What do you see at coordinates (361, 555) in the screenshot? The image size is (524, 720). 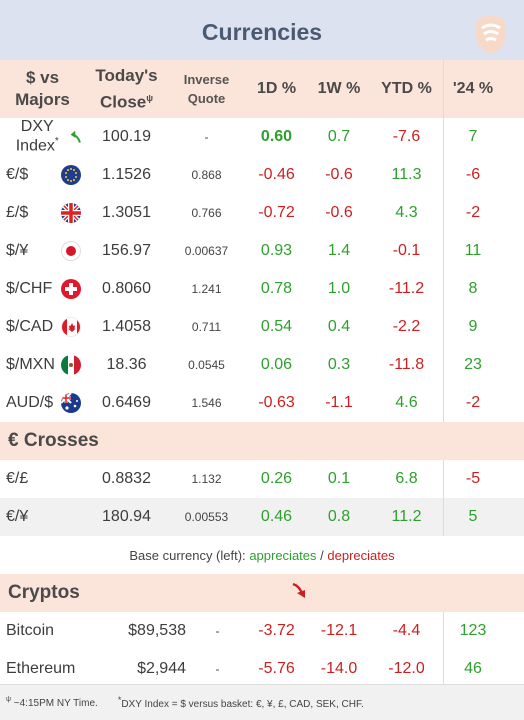 I see `depreciates-label: depreciates` at bounding box center [361, 555].